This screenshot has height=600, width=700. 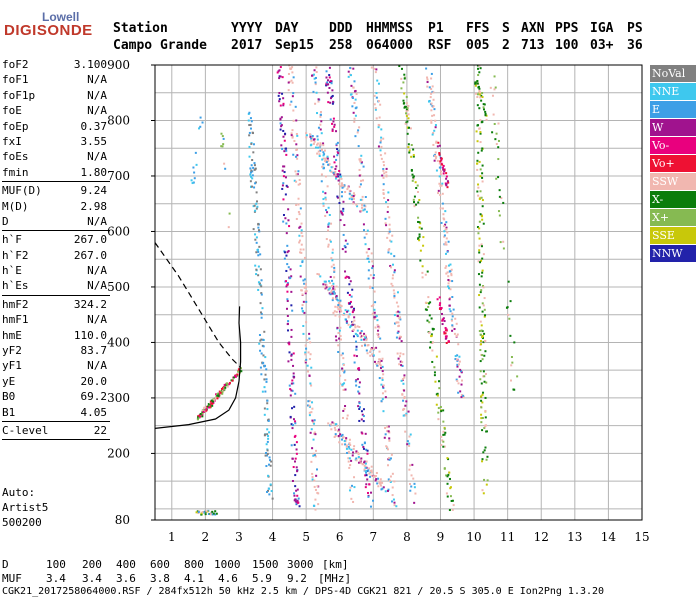 What do you see at coordinates (541, 537) in the screenshot?
I see `x-tick-label: 12` at bounding box center [541, 537].